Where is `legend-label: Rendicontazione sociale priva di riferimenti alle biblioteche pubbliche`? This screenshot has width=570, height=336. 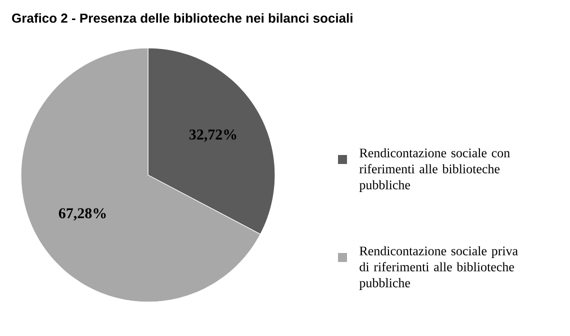 legend-label: Rendicontazione sociale priva di riferimenti alle biblioteche pubbliche is located at coordinates (438, 268).